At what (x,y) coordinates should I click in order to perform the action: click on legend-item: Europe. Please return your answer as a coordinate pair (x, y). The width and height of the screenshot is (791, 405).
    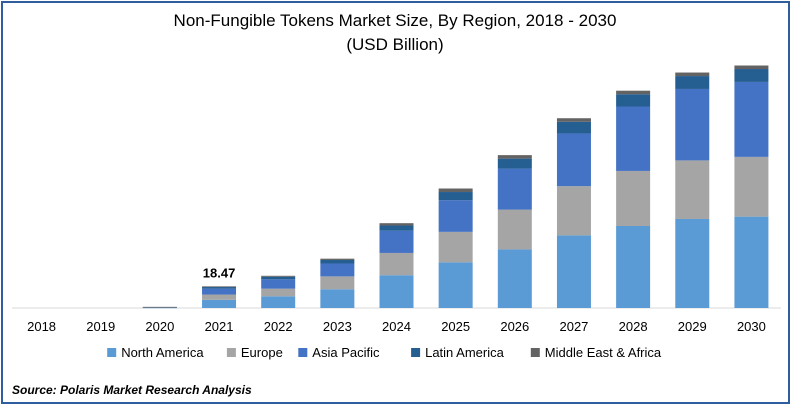
    Looking at the image, I should click on (254, 352).